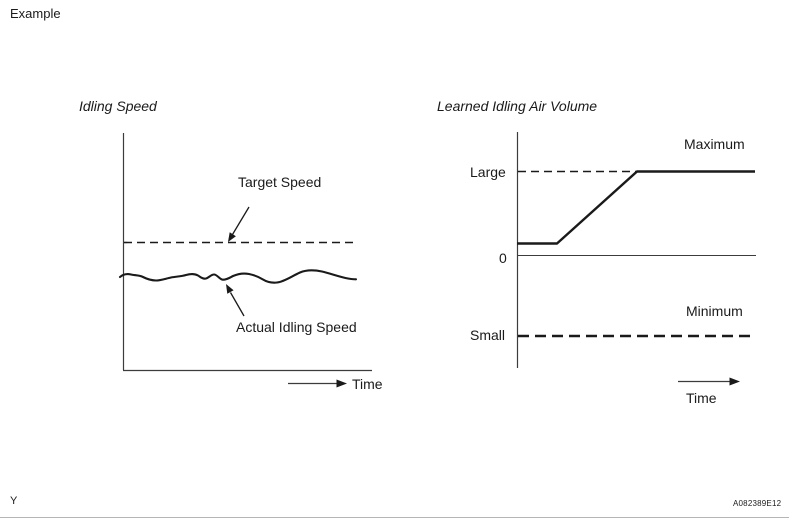 Image resolution: width=789 pixels, height=519 pixels. I want to click on maximum-label: Maximum, so click(714, 144).